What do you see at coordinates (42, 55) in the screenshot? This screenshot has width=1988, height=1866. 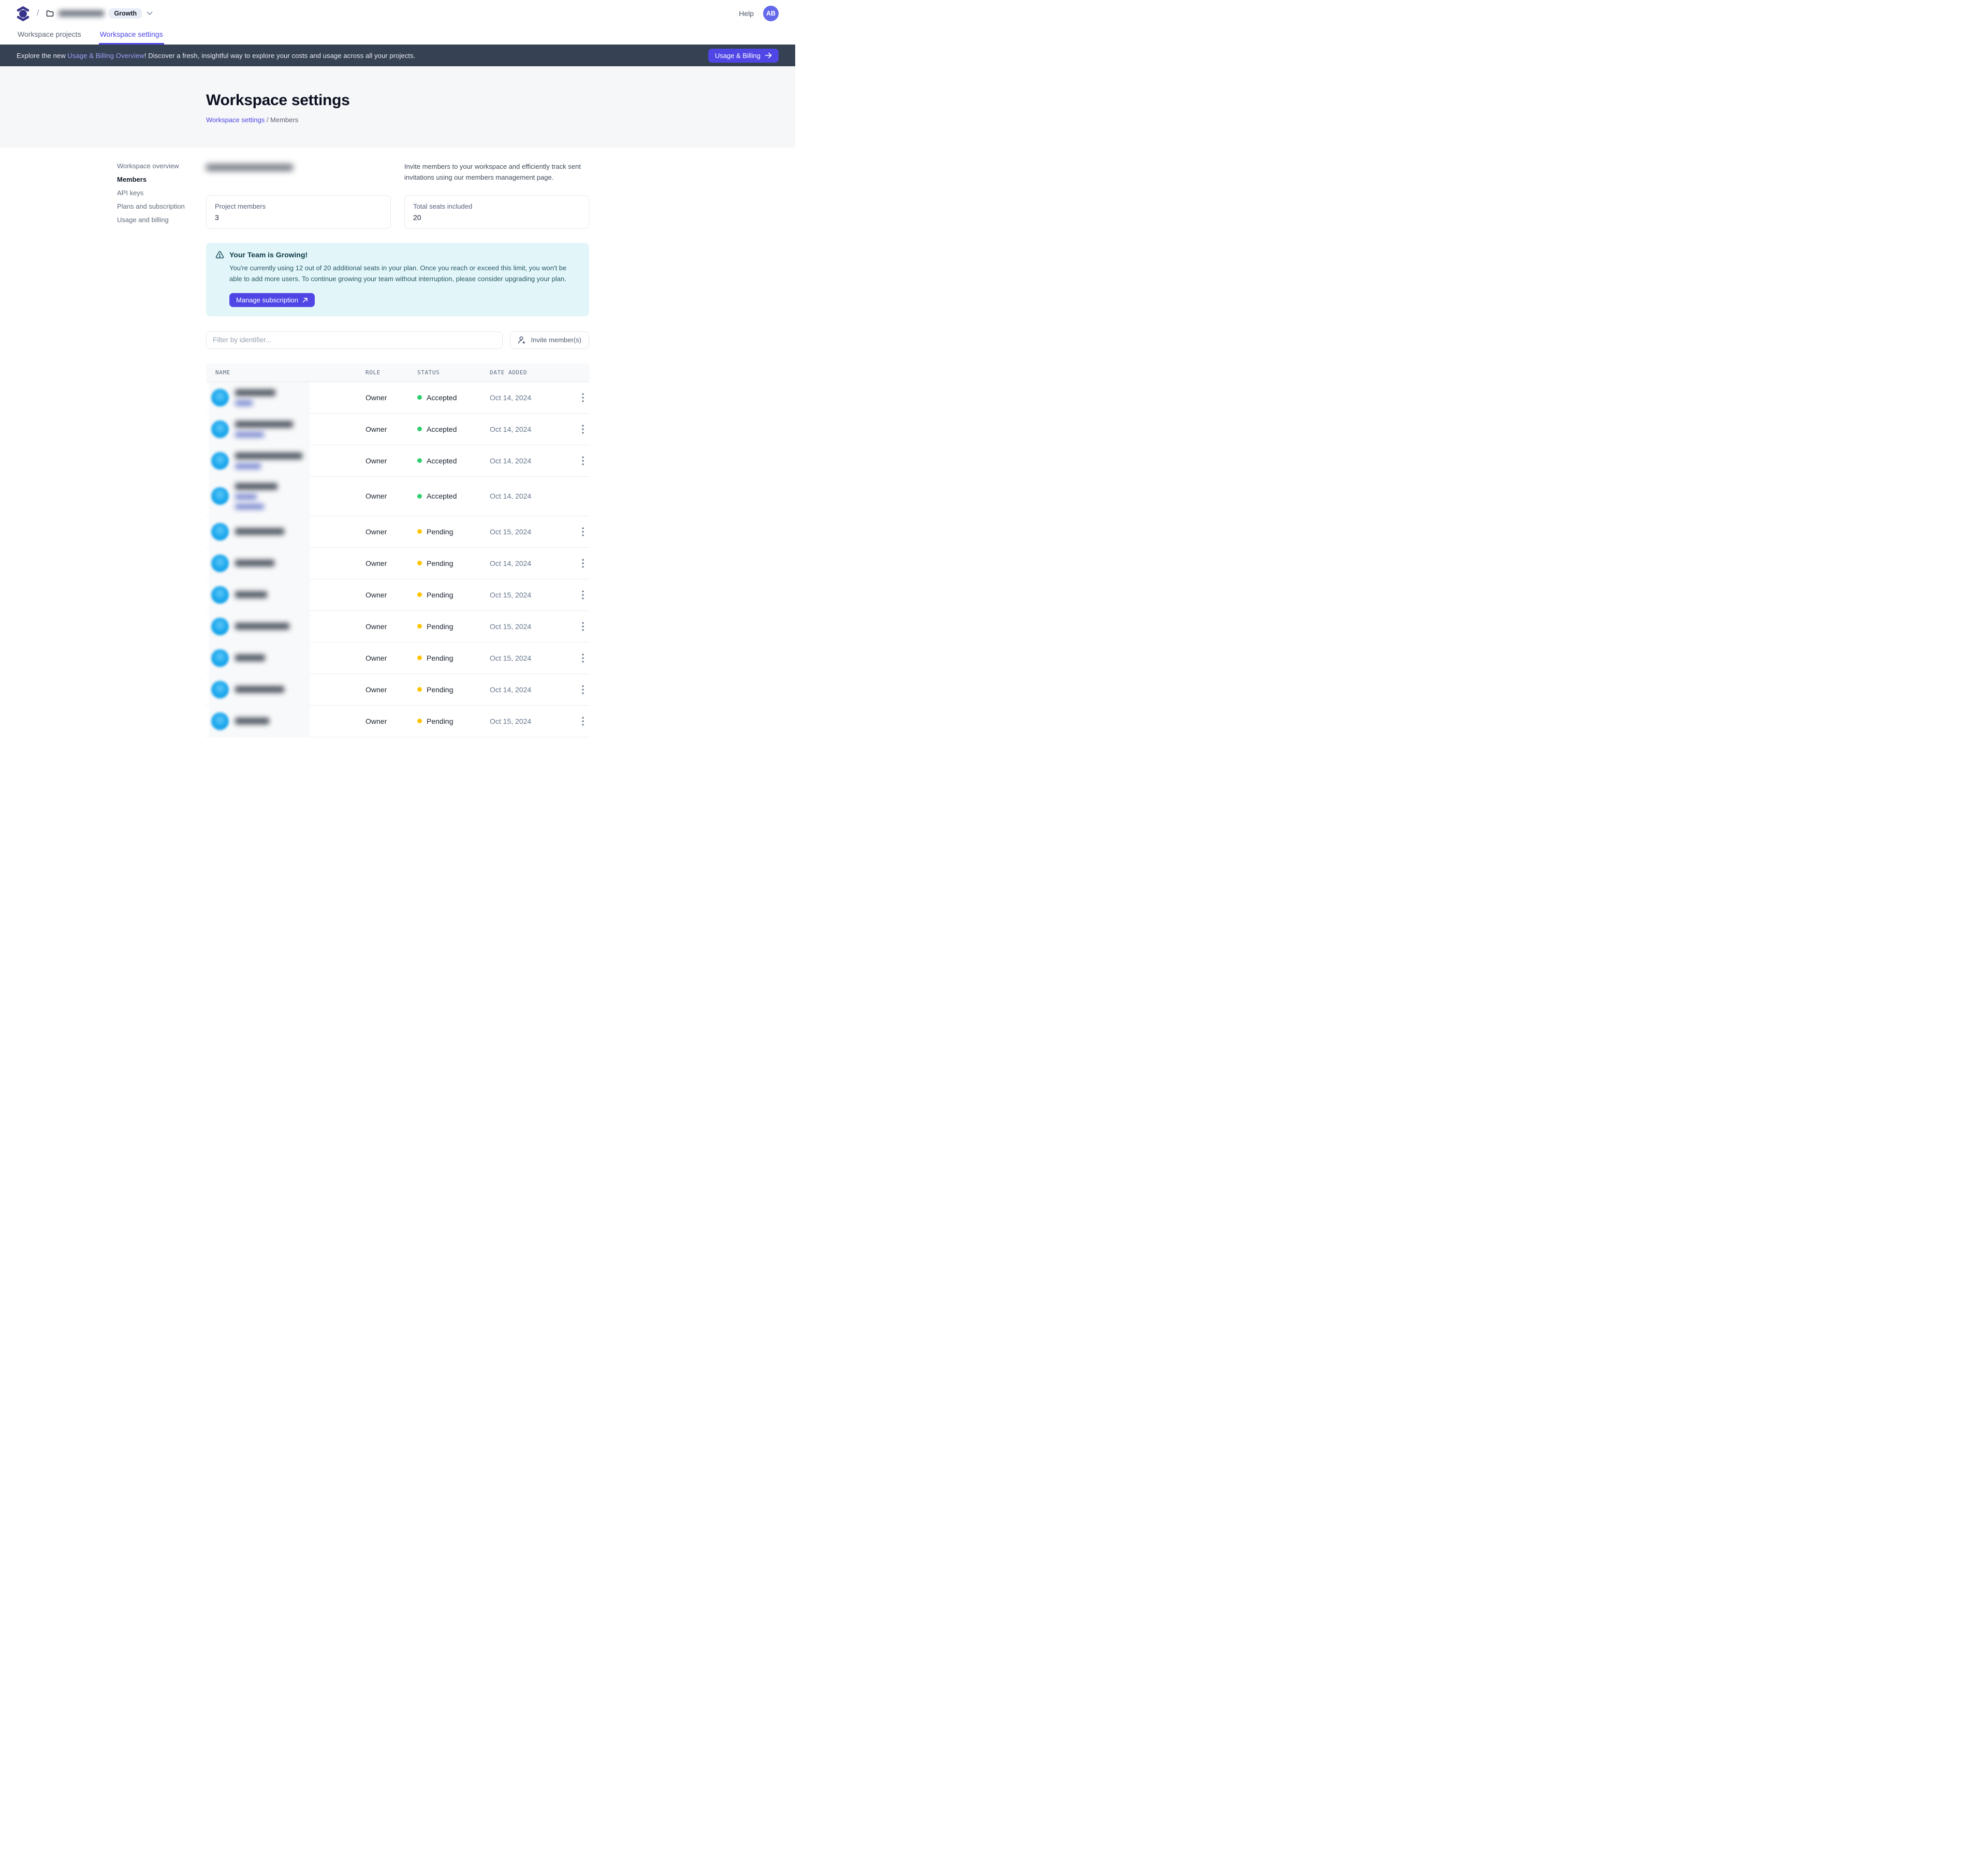 I see `banner-text-before: Explore the new` at bounding box center [42, 55].